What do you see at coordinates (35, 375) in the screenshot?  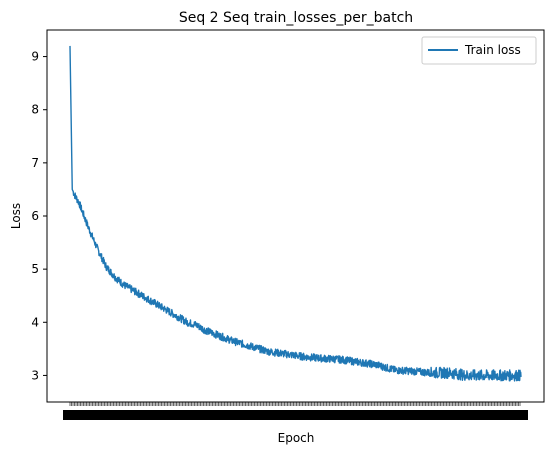 I see `y-tick-label: 3` at bounding box center [35, 375].